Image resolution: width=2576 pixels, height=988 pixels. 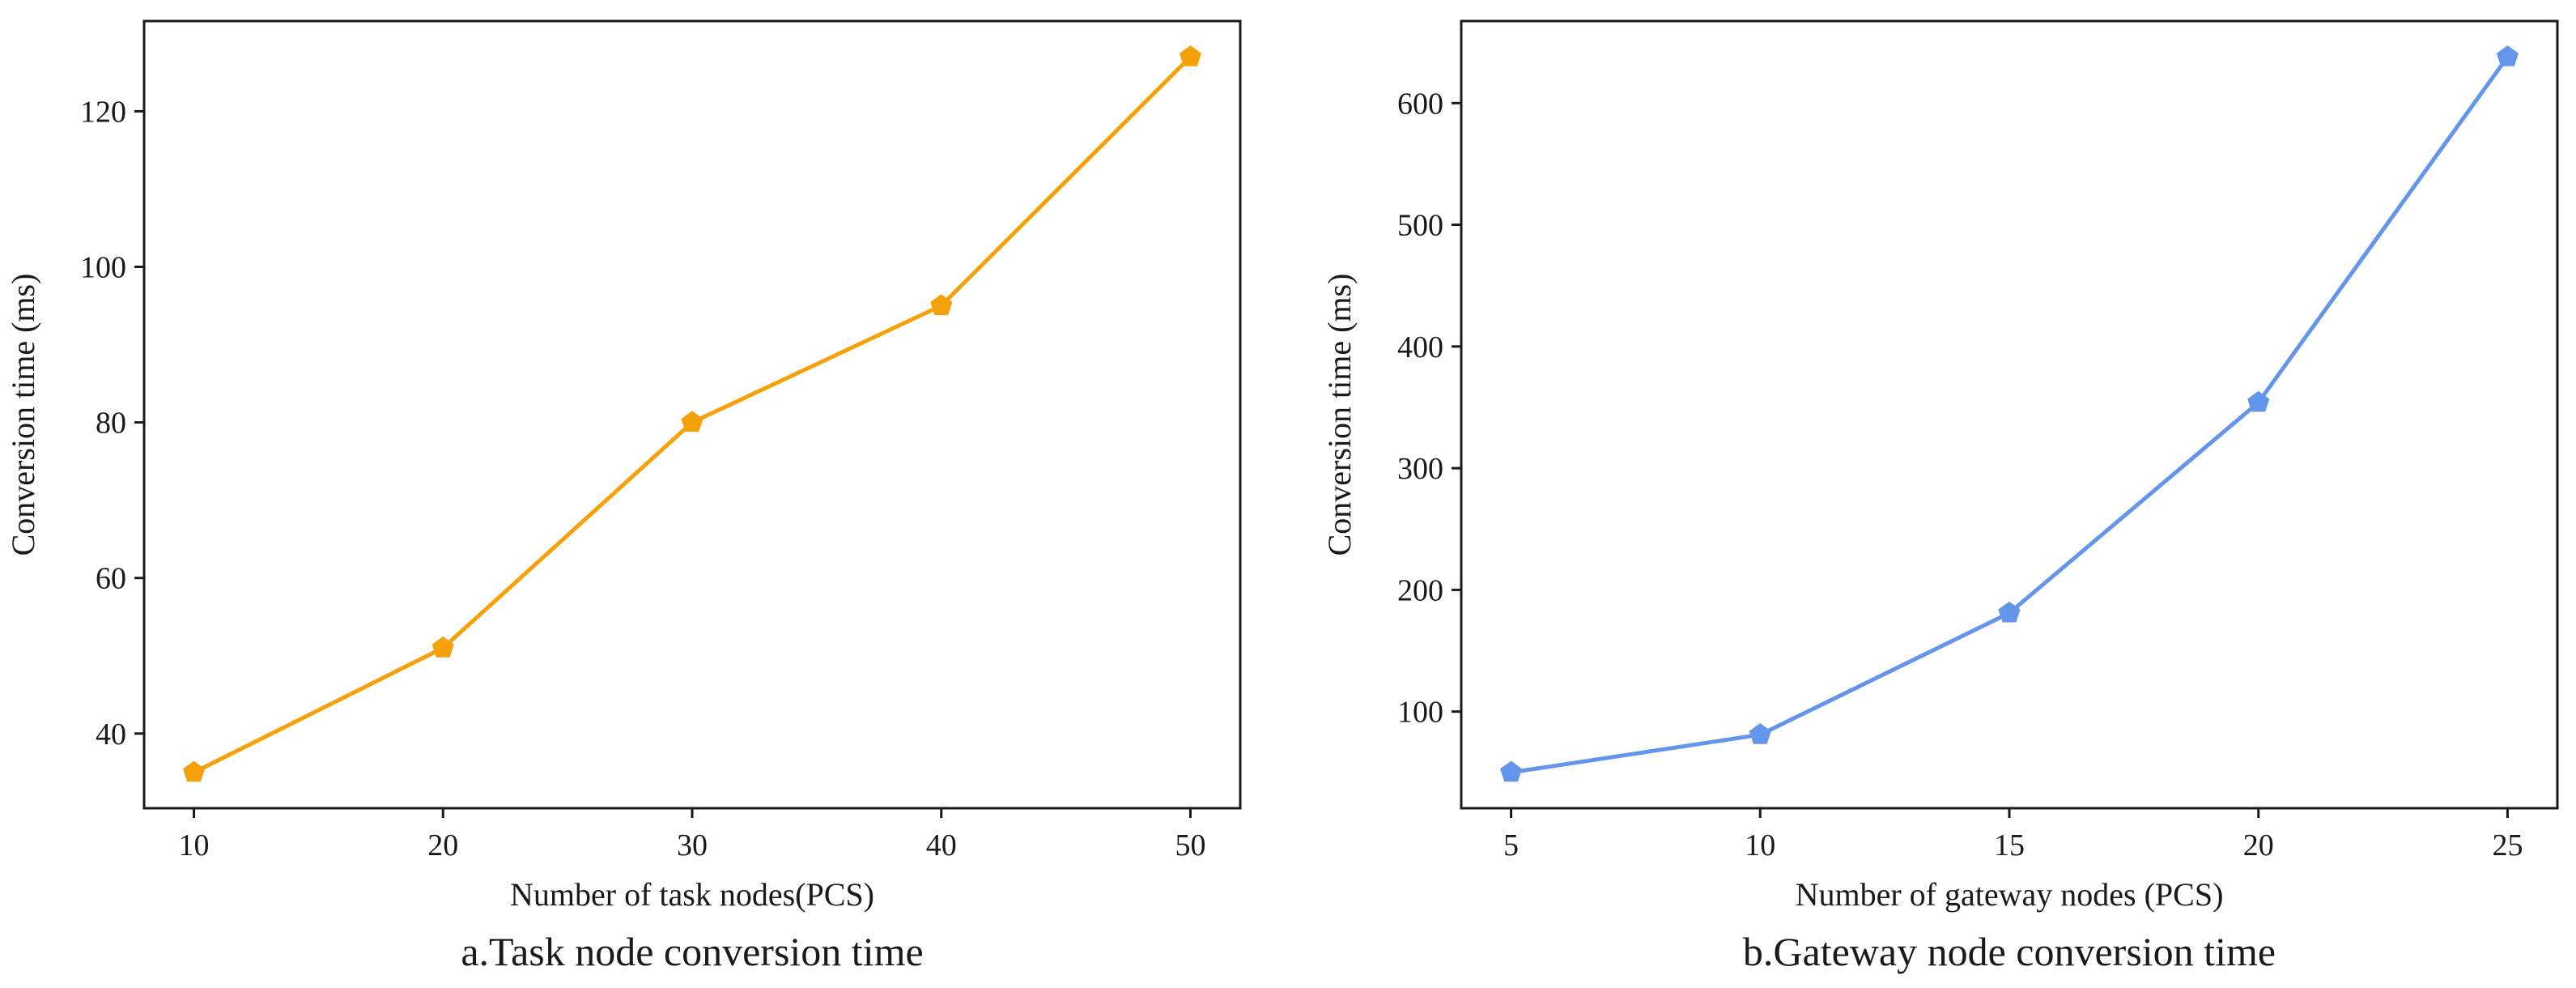 What do you see at coordinates (1190, 845) in the screenshot?
I see `x-tick-label-a: 50` at bounding box center [1190, 845].